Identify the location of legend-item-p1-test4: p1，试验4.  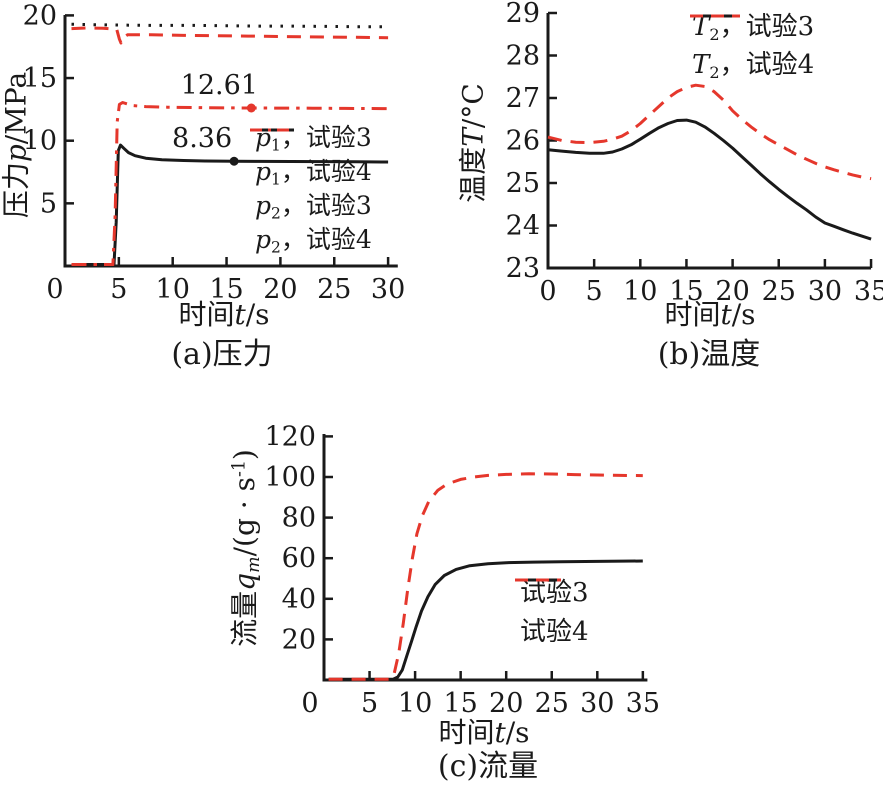
(310, 159).